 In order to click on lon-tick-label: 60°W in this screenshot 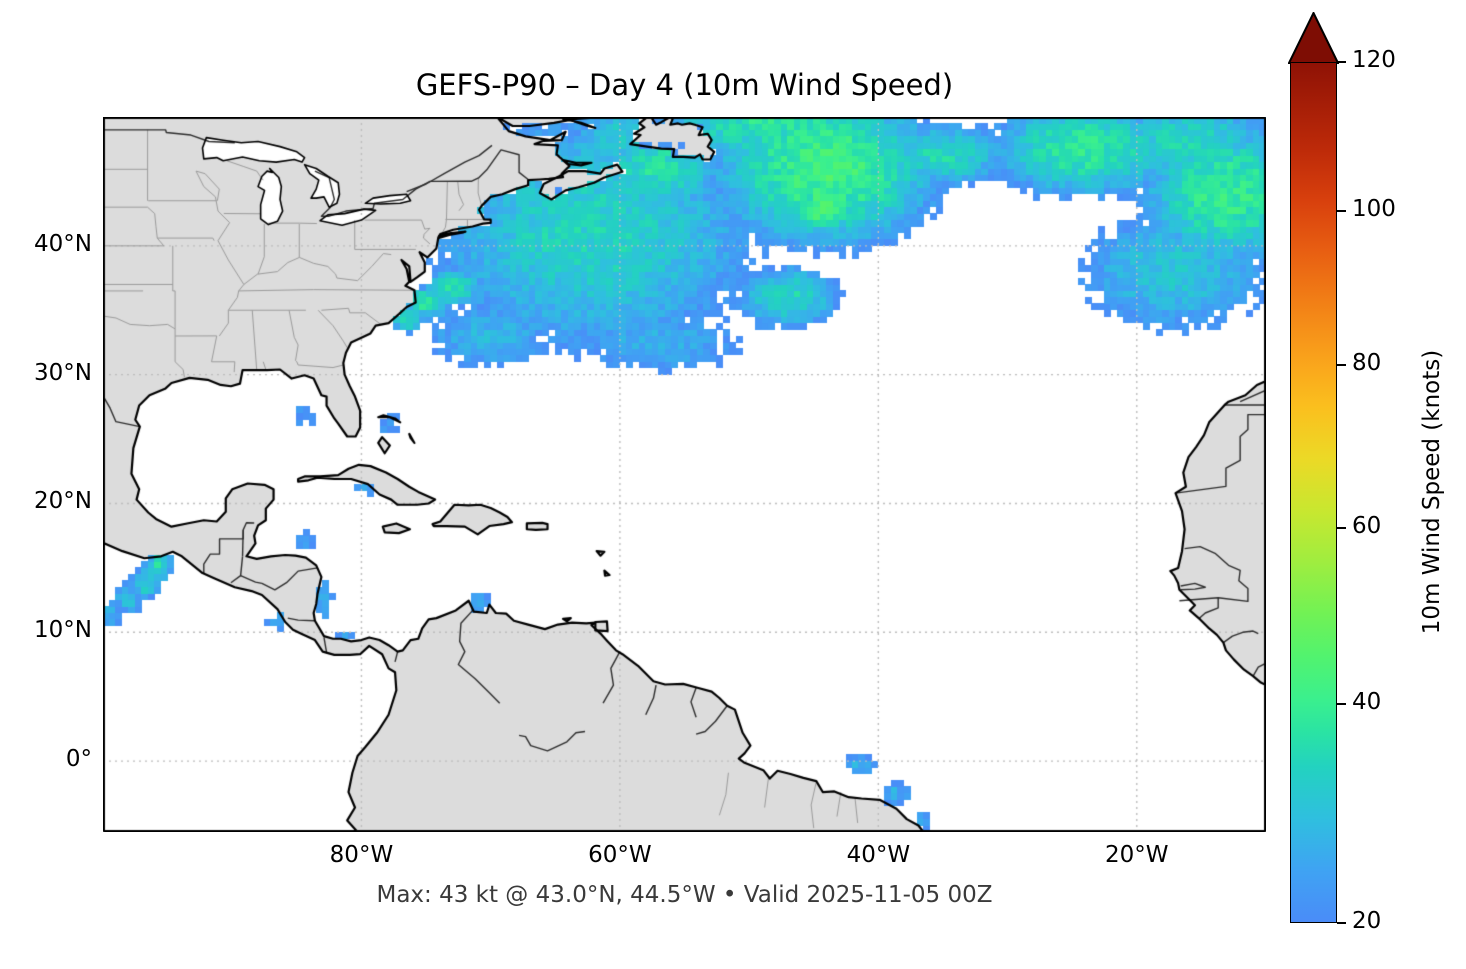, I will do `click(620, 855)`.